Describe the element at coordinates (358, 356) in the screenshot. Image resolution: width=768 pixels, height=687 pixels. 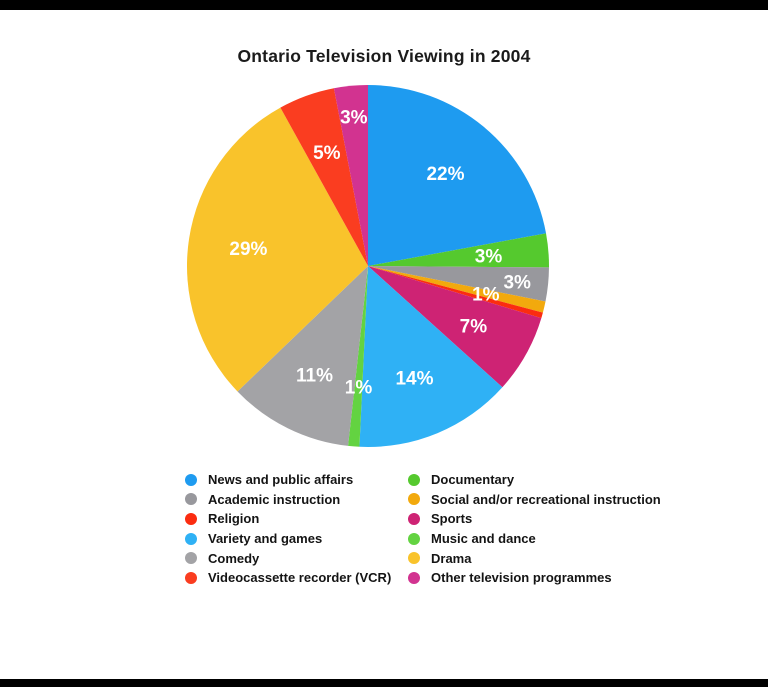
I see `pie-slice-music-and-dance` at that location.